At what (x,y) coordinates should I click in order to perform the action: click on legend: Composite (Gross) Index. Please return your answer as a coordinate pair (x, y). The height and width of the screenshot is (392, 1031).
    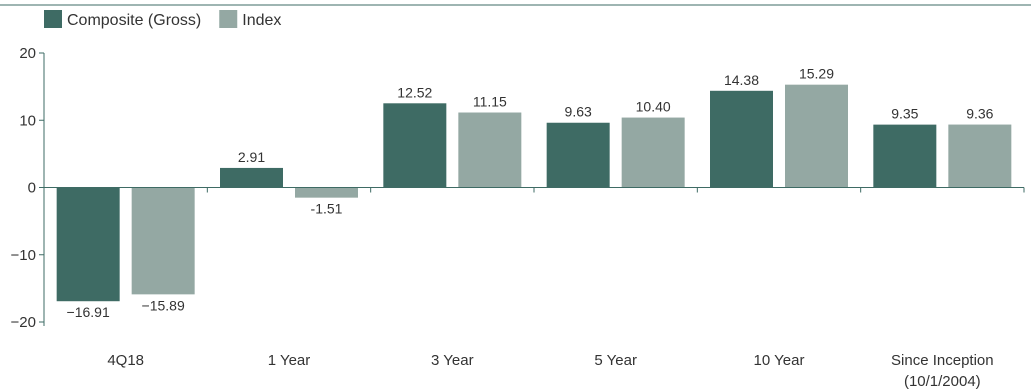
    Looking at the image, I should click on (162, 19).